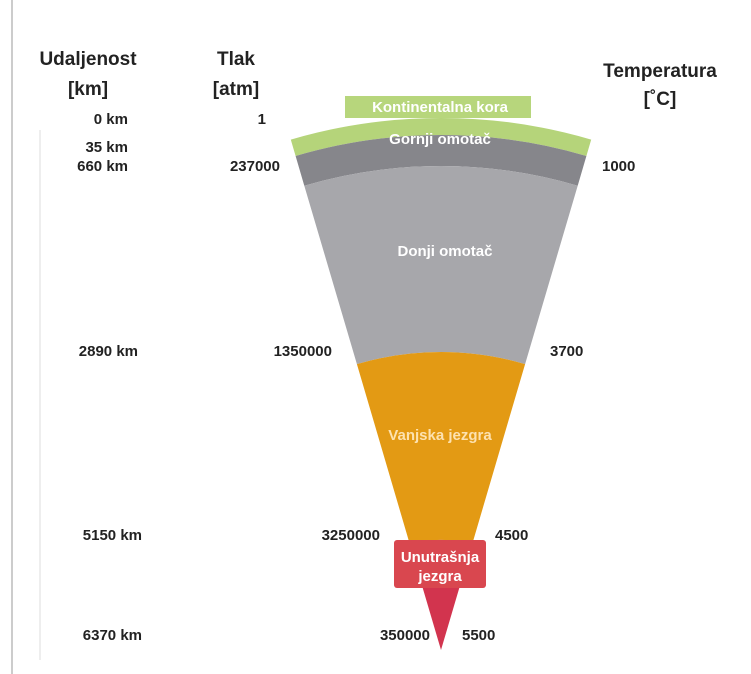 This screenshot has width=751, height=674. I want to click on layer-label: jezgra, so click(439, 576).